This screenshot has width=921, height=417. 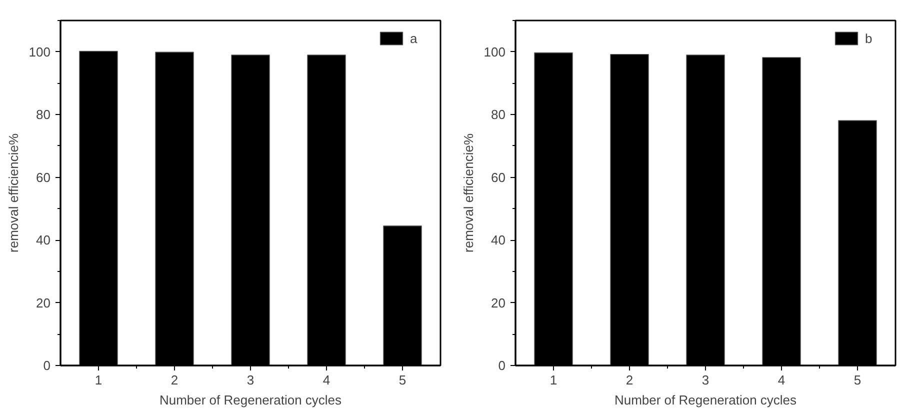 What do you see at coordinates (869, 38) in the screenshot?
I see `legend-label: b` at bounding box center [869, 38].